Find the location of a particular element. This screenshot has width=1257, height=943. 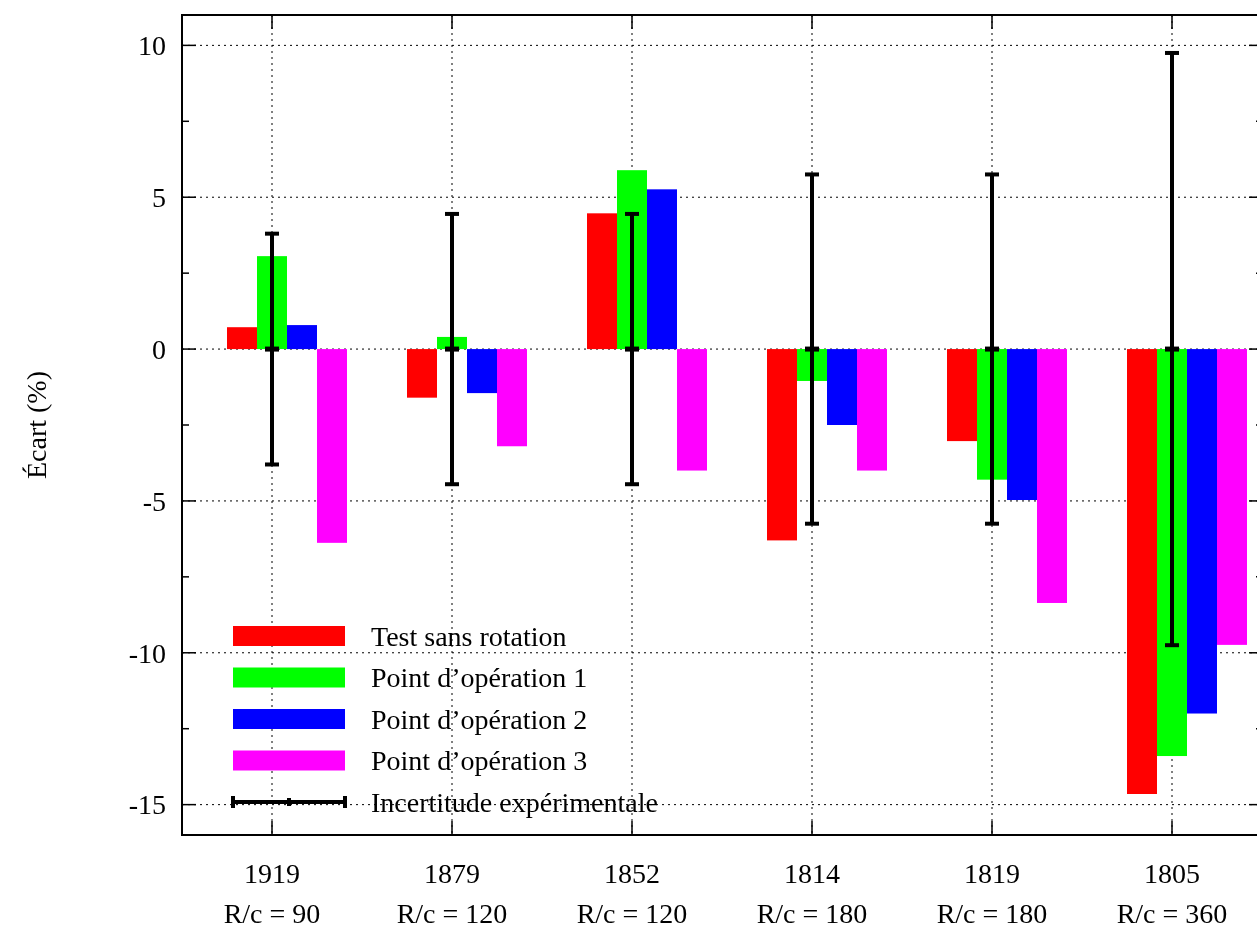

x-tick-label: 1805 R/c = 360 is located at coordinates (1172, 893).